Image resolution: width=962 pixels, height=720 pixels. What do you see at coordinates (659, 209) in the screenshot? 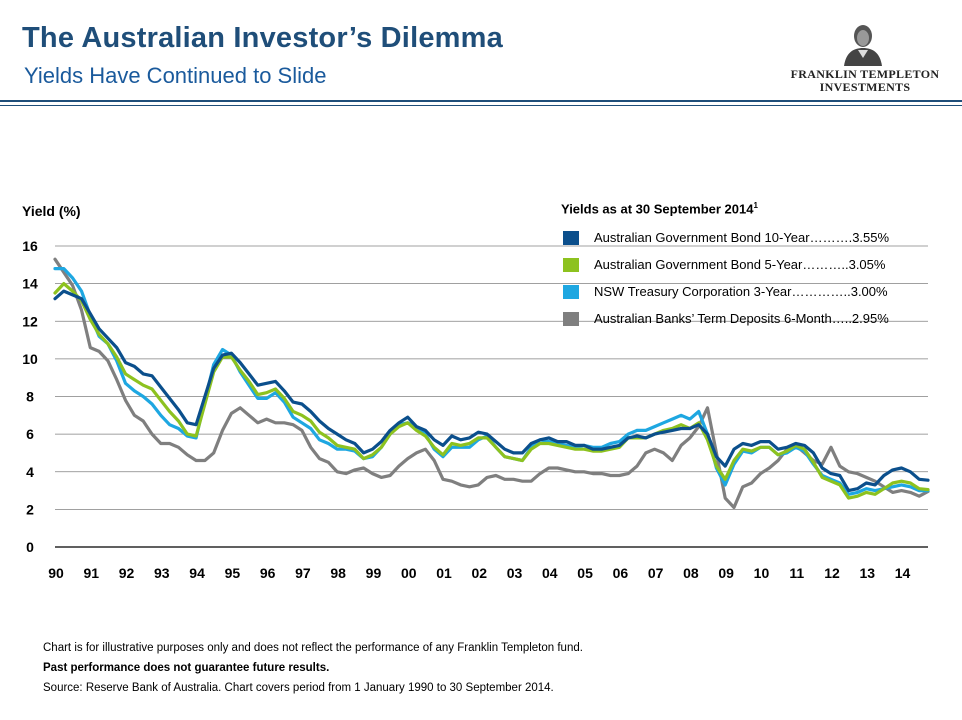
I see `legend-title: Yields as at 30 September 20141` at bounding box center [659, 209].